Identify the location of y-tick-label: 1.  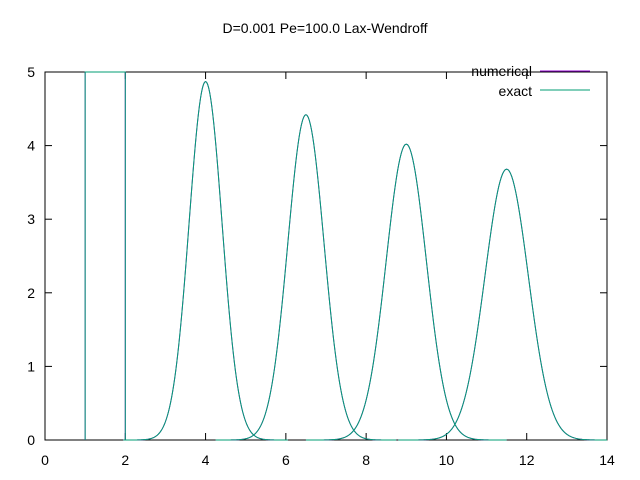
(31, 366).